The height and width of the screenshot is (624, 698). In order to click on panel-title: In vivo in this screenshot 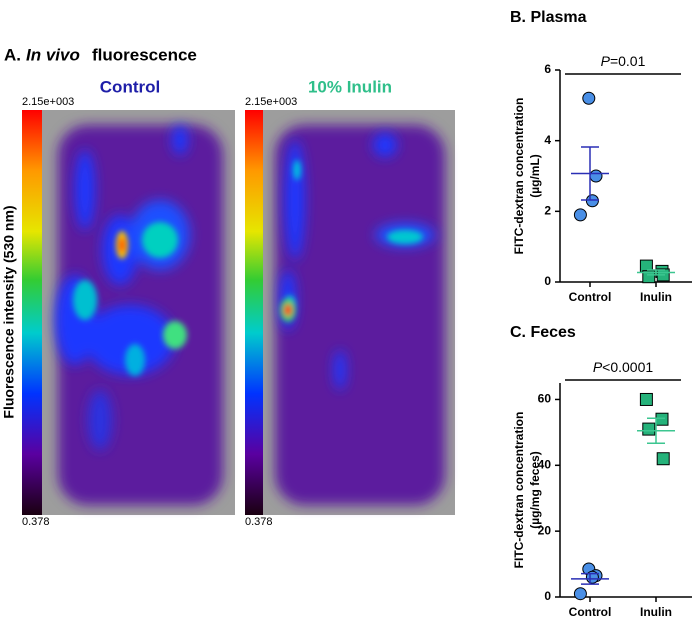, I will do `click(53, 54)`.